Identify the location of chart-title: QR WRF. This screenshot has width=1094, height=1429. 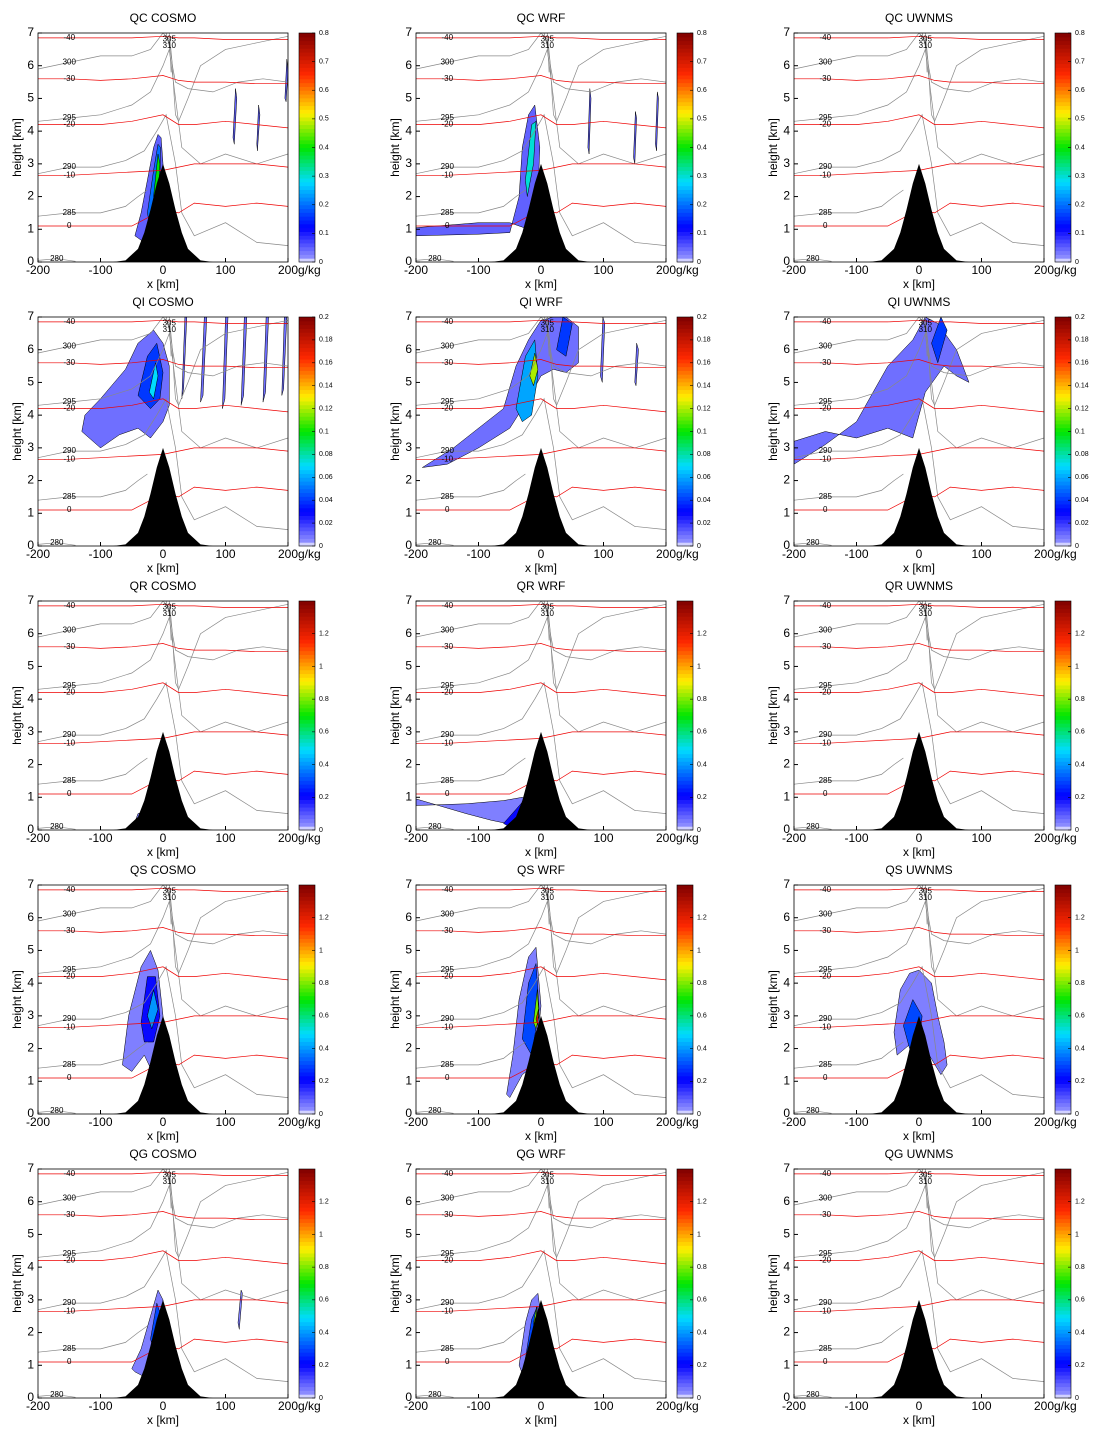
(541, 586).